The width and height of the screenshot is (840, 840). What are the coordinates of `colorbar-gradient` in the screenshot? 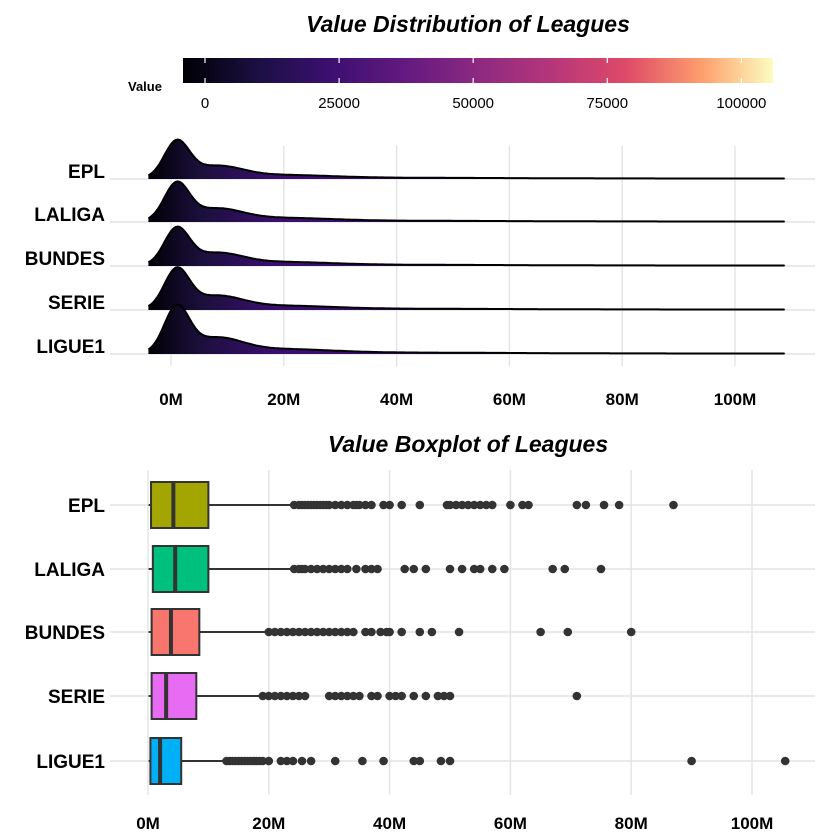 It's located at (478, 70).